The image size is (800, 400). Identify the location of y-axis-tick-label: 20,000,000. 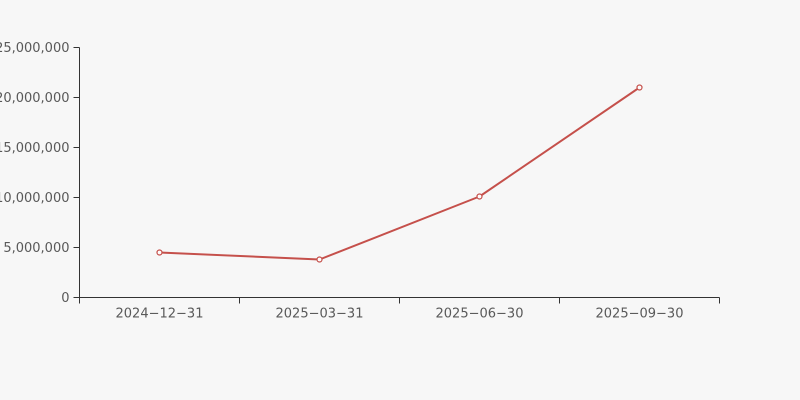
(35, 98).